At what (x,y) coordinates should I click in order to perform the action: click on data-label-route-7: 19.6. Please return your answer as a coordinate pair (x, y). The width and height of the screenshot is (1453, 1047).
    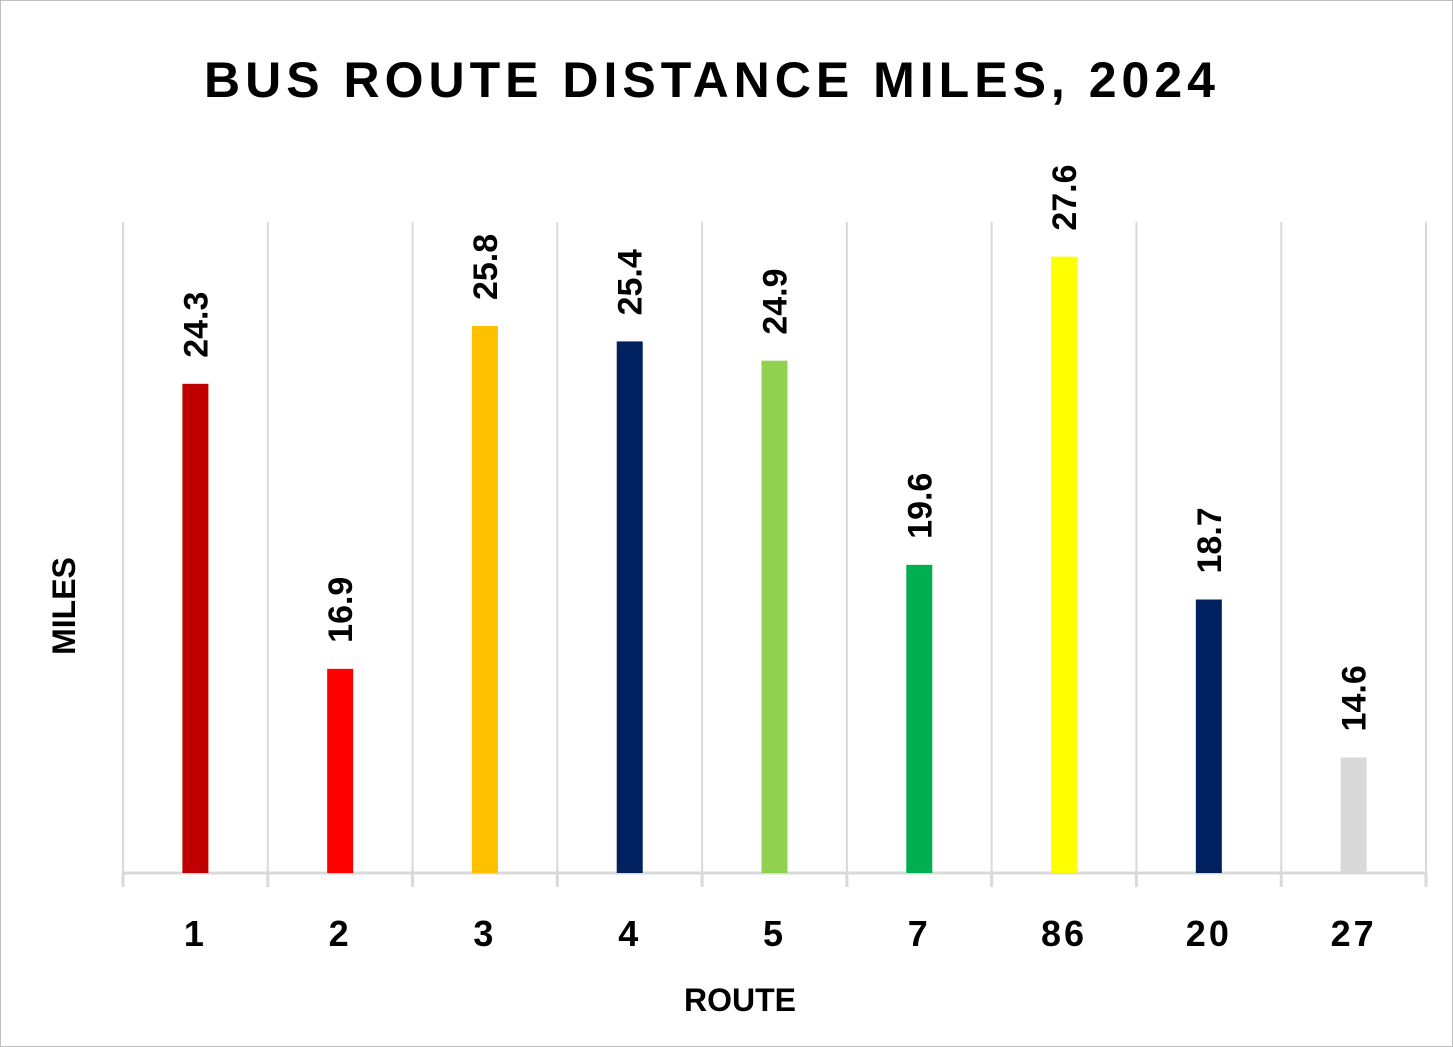
    Looking at the image, I should click on (920, 506).